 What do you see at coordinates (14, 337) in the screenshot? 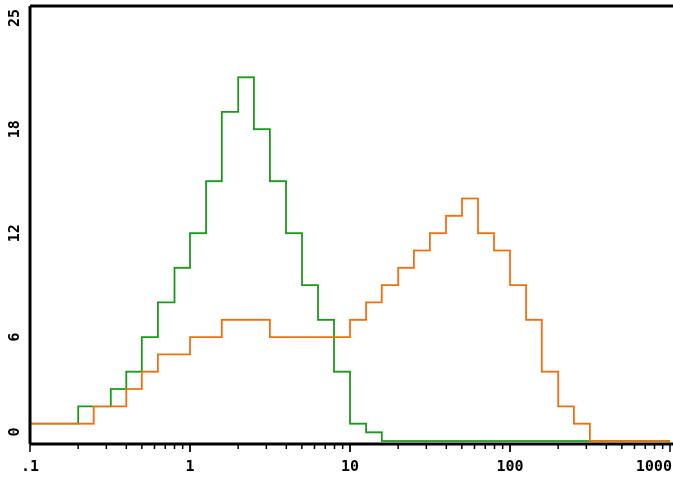
I see `y-tick-label: 6` at bounding box center [14, 337].